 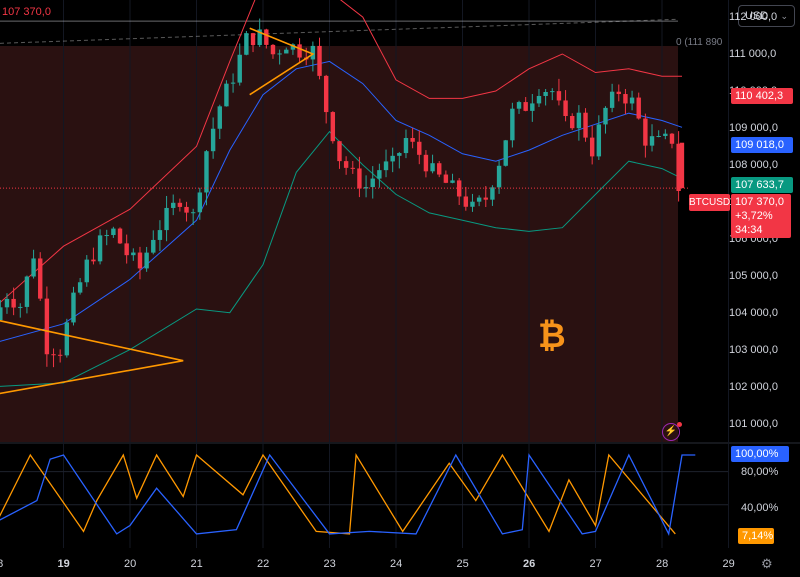 I want to click on date-tick-label: 29, so click(x=728, y=564).